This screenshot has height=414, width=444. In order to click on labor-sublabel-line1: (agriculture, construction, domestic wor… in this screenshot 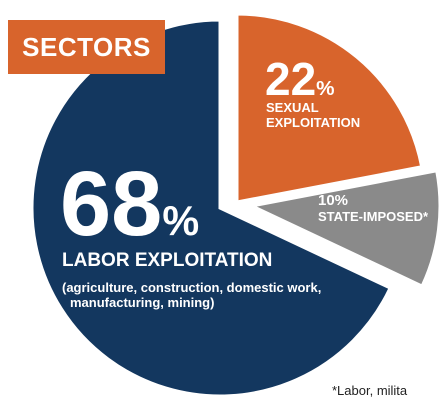, I will do `click(192, 287)`.